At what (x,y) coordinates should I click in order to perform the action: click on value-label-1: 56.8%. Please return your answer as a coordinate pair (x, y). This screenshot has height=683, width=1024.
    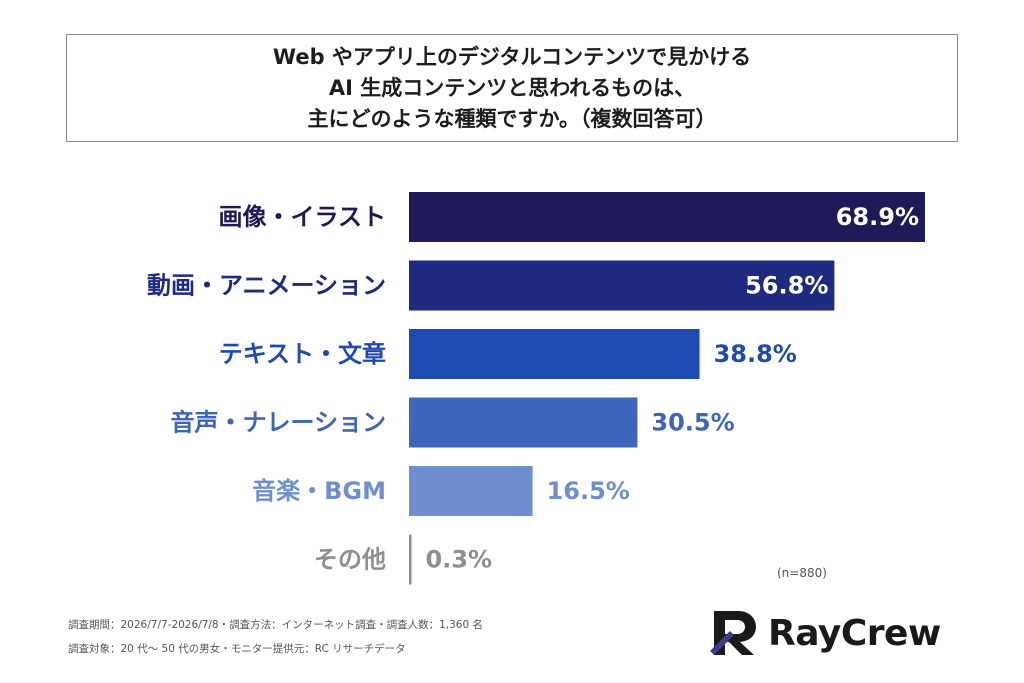
    Looking at the image, I should click on (786, 286).